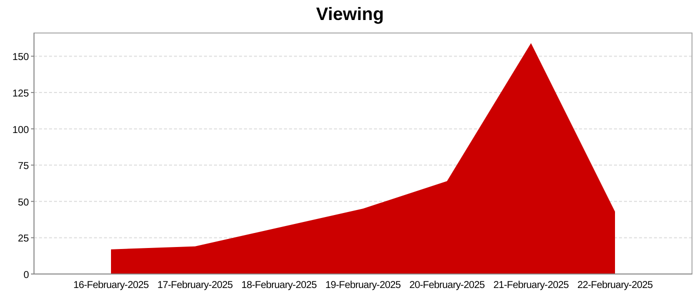 The width and height of the screenshot is (700, 300). What do you see at coordinates (21, 130) in the screenshot?
I see `y-tick-label: 100` at bounding box center [21, 130].